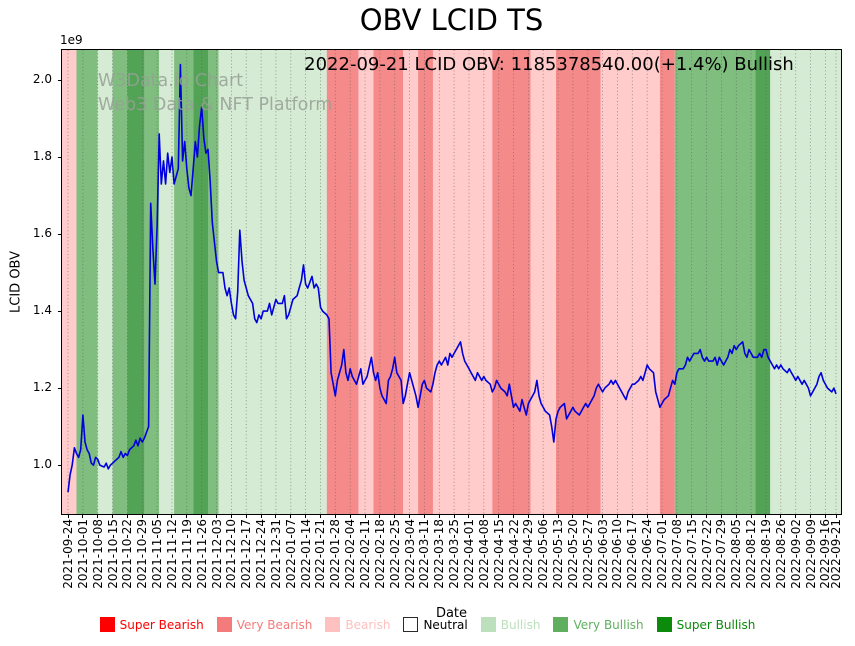 Image resolution: width=855 pixels, height=646 pixels. What do you see at coordinates (42, 79) in the screenshot?
I see `y-tick-label: 2.0` at bounding box center [42, 79].